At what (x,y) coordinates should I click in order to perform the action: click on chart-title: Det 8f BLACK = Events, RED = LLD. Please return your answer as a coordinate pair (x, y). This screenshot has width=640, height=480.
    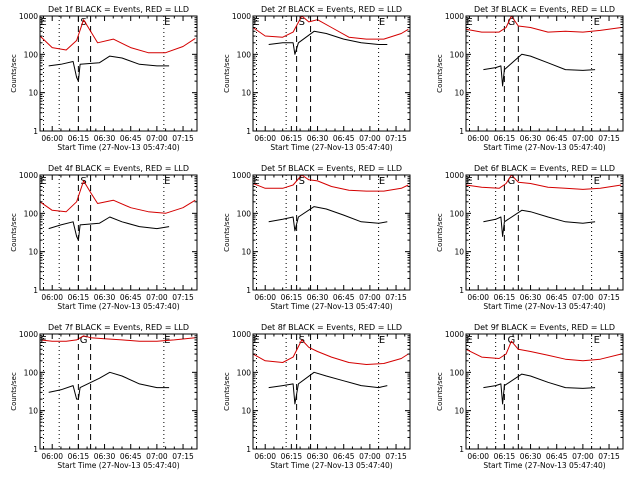
    Looking at the image, I should click on (331, 327).